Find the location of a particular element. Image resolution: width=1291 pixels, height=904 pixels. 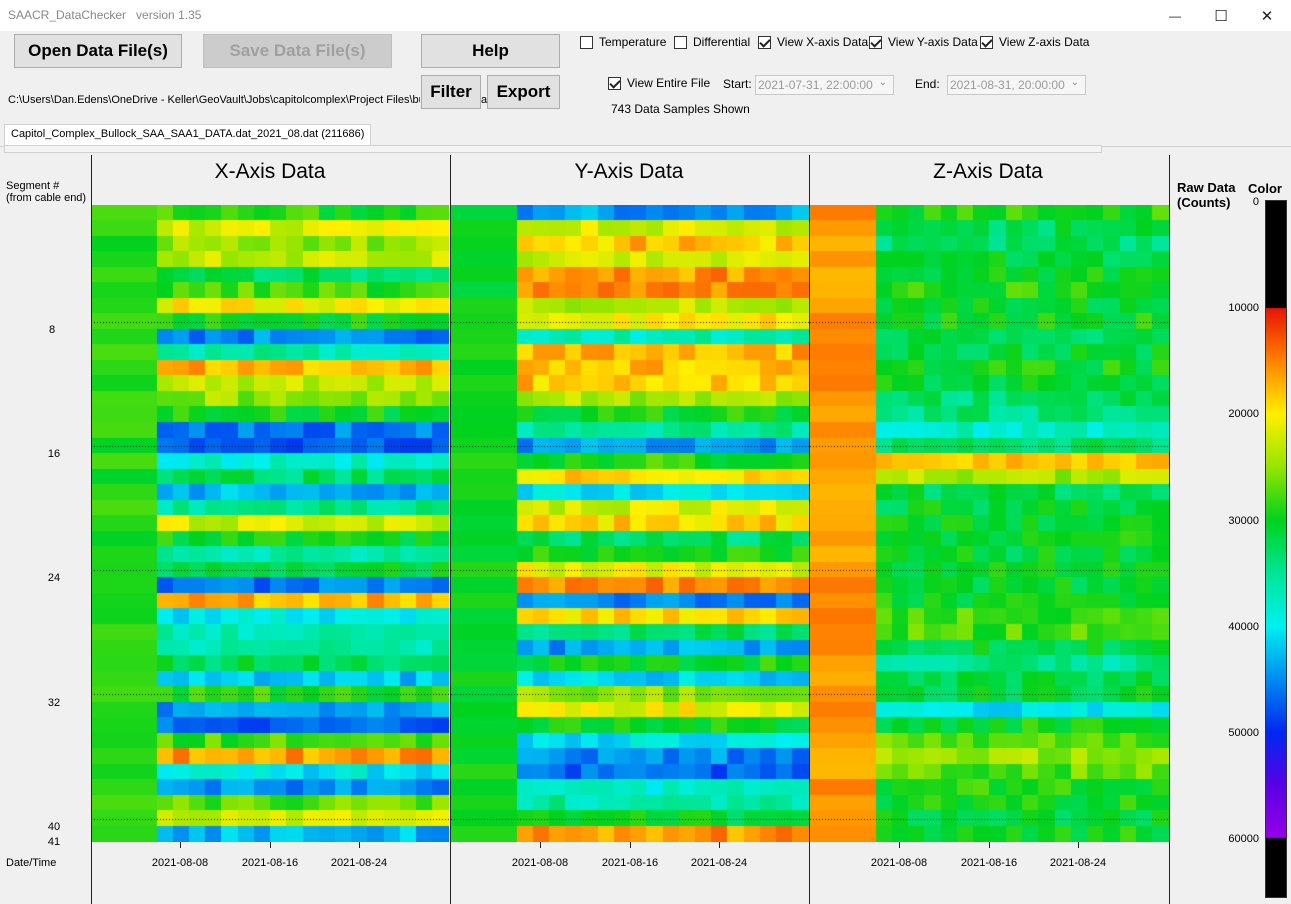

date-axis-label: Date/Time is located at coordinates (31, 863).